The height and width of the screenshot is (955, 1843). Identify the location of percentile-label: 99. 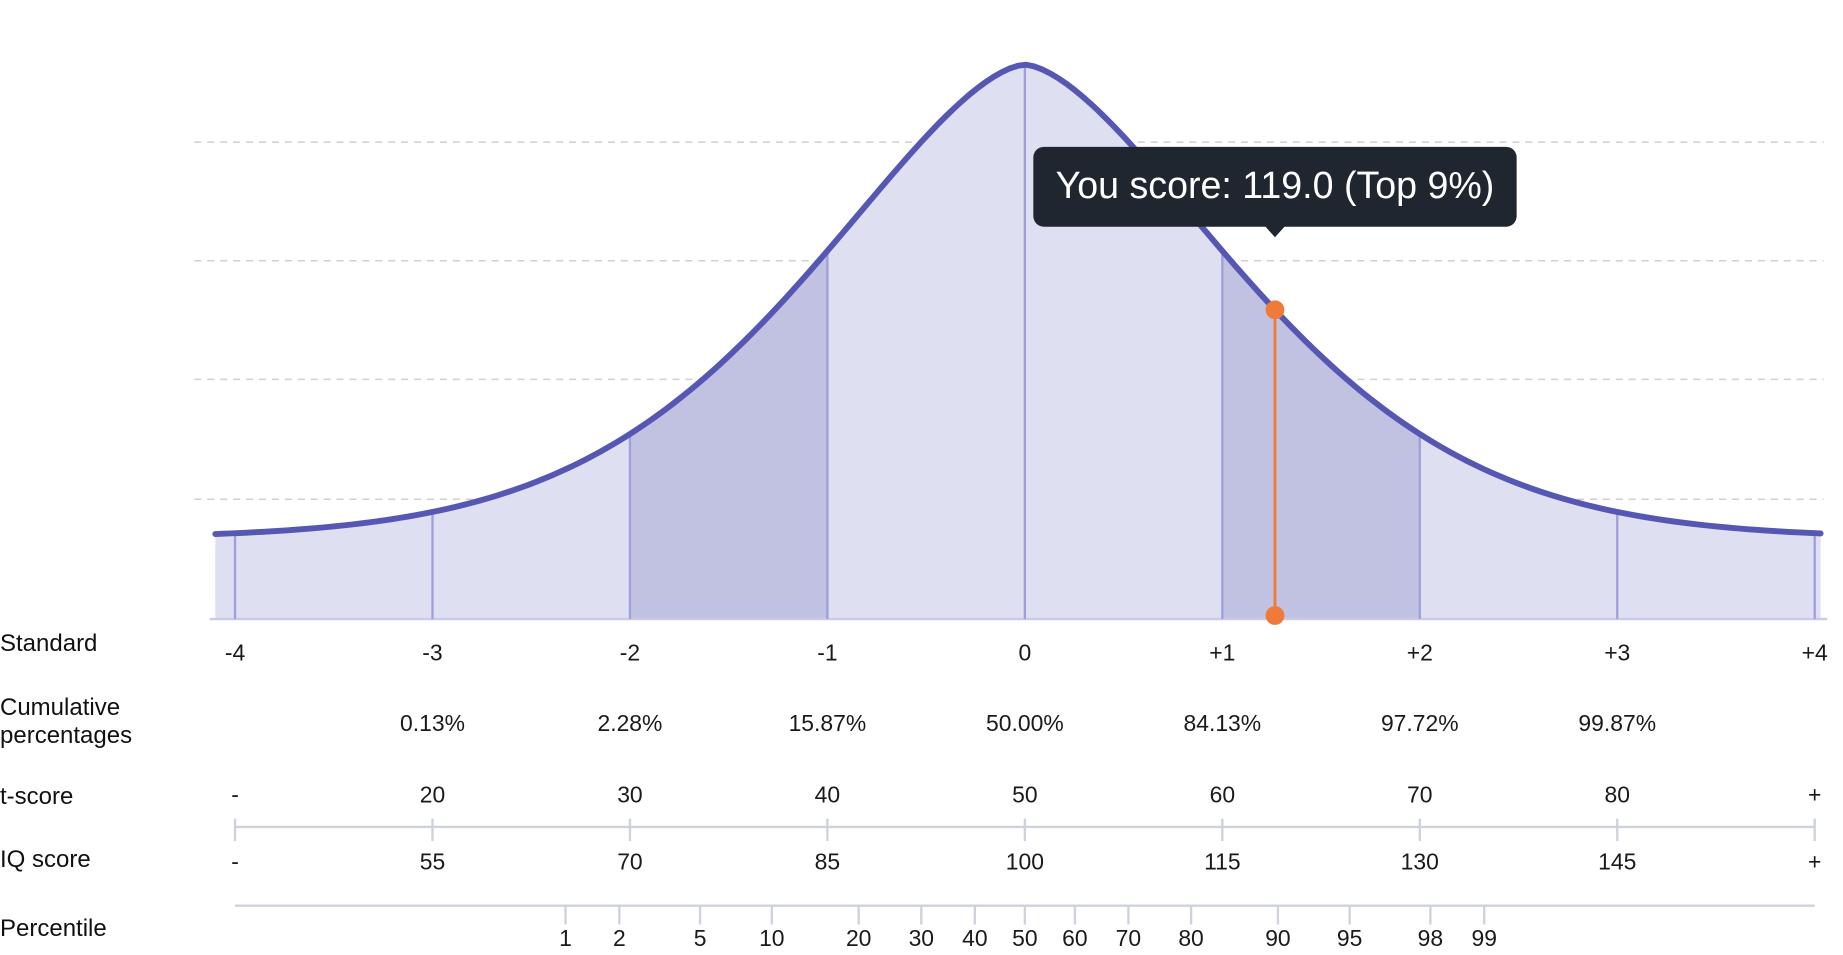
(1483, 938).